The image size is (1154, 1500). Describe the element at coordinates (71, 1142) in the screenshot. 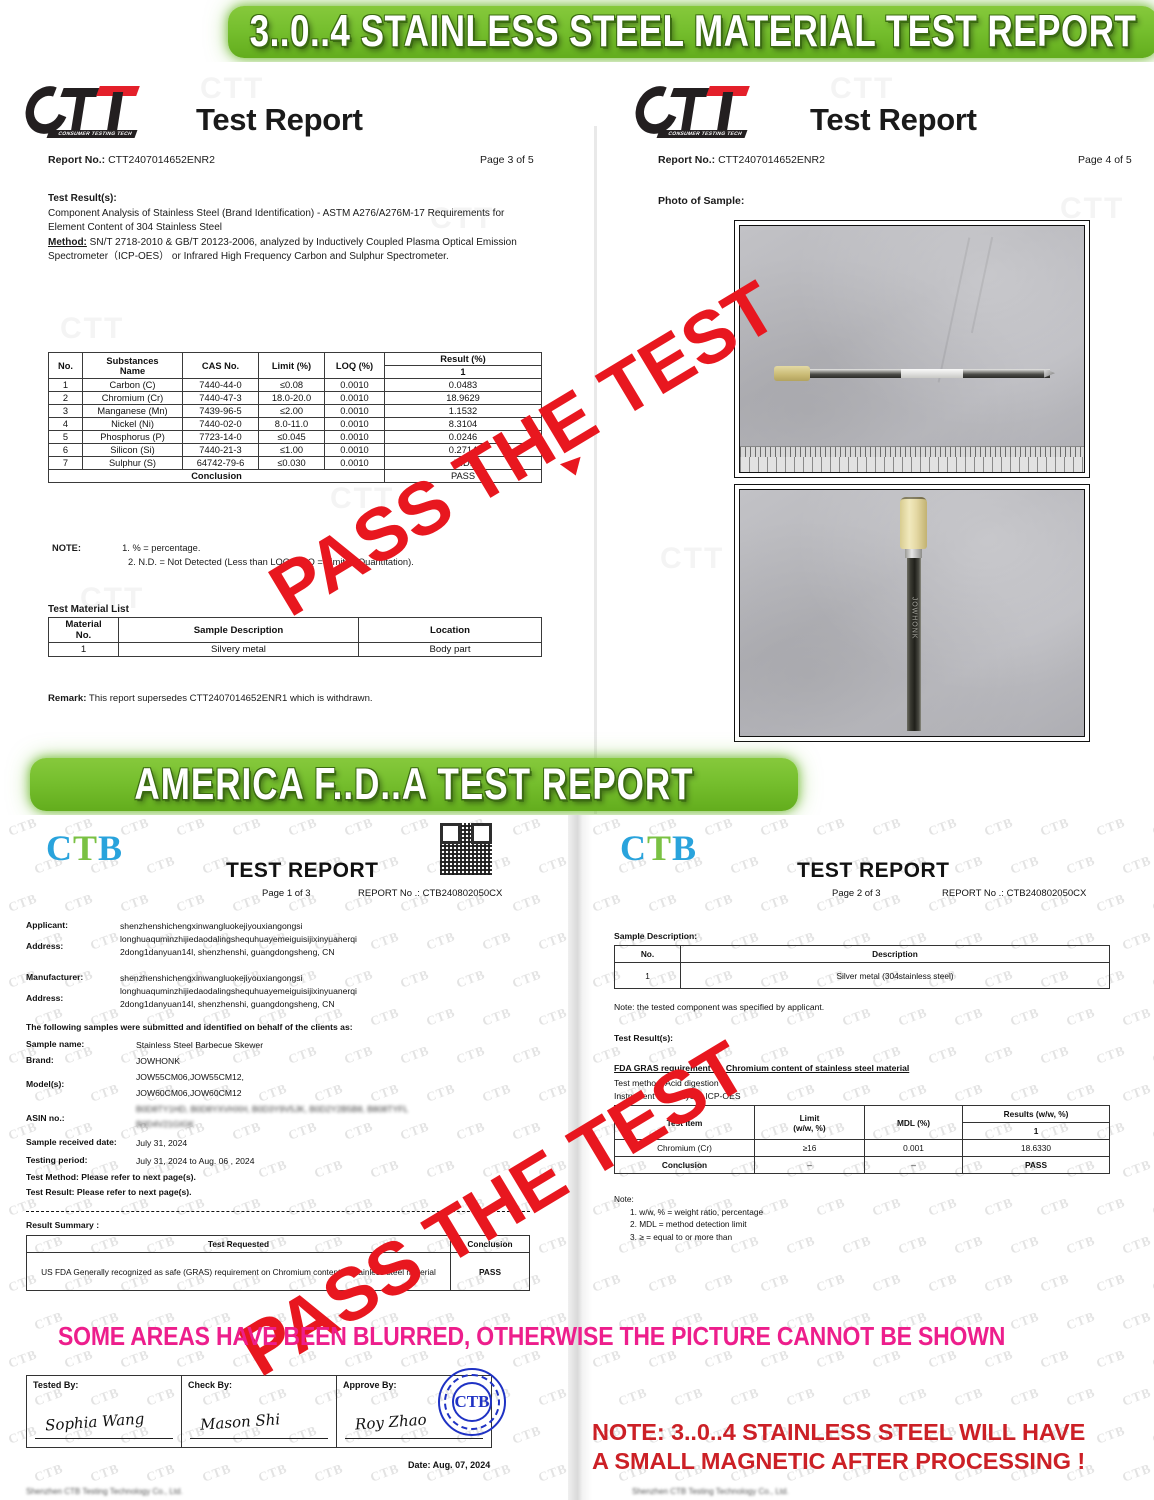

I see `received-date-label: Sample received date:` at that location.